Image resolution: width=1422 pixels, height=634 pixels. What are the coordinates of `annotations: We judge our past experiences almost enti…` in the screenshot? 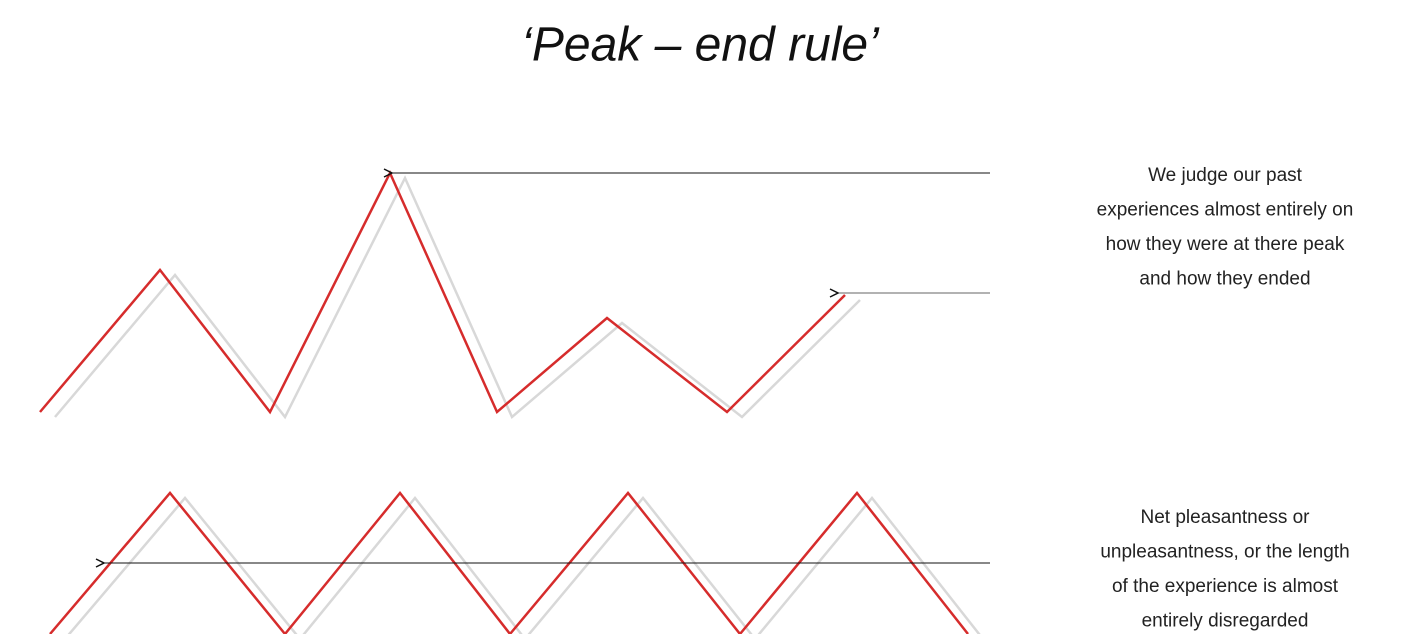 It's located at (1225, 398).